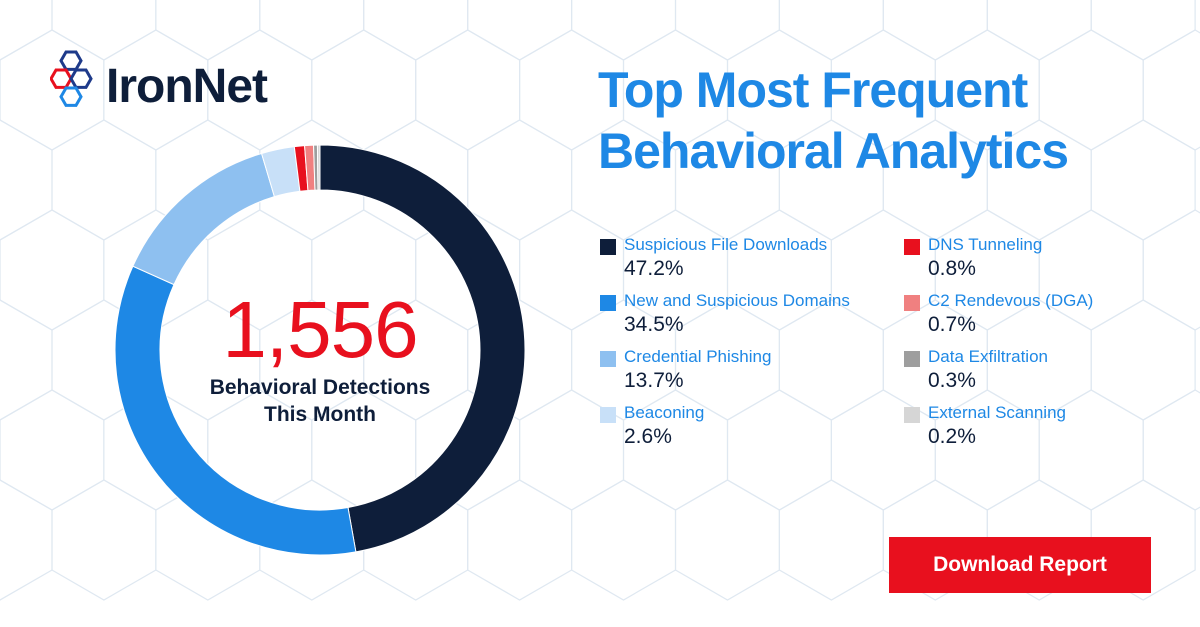  What do you see at coordinates (952, 436) in the screenshot?
I see `legend-value: 0.2%` at bounding box center [952, 436].